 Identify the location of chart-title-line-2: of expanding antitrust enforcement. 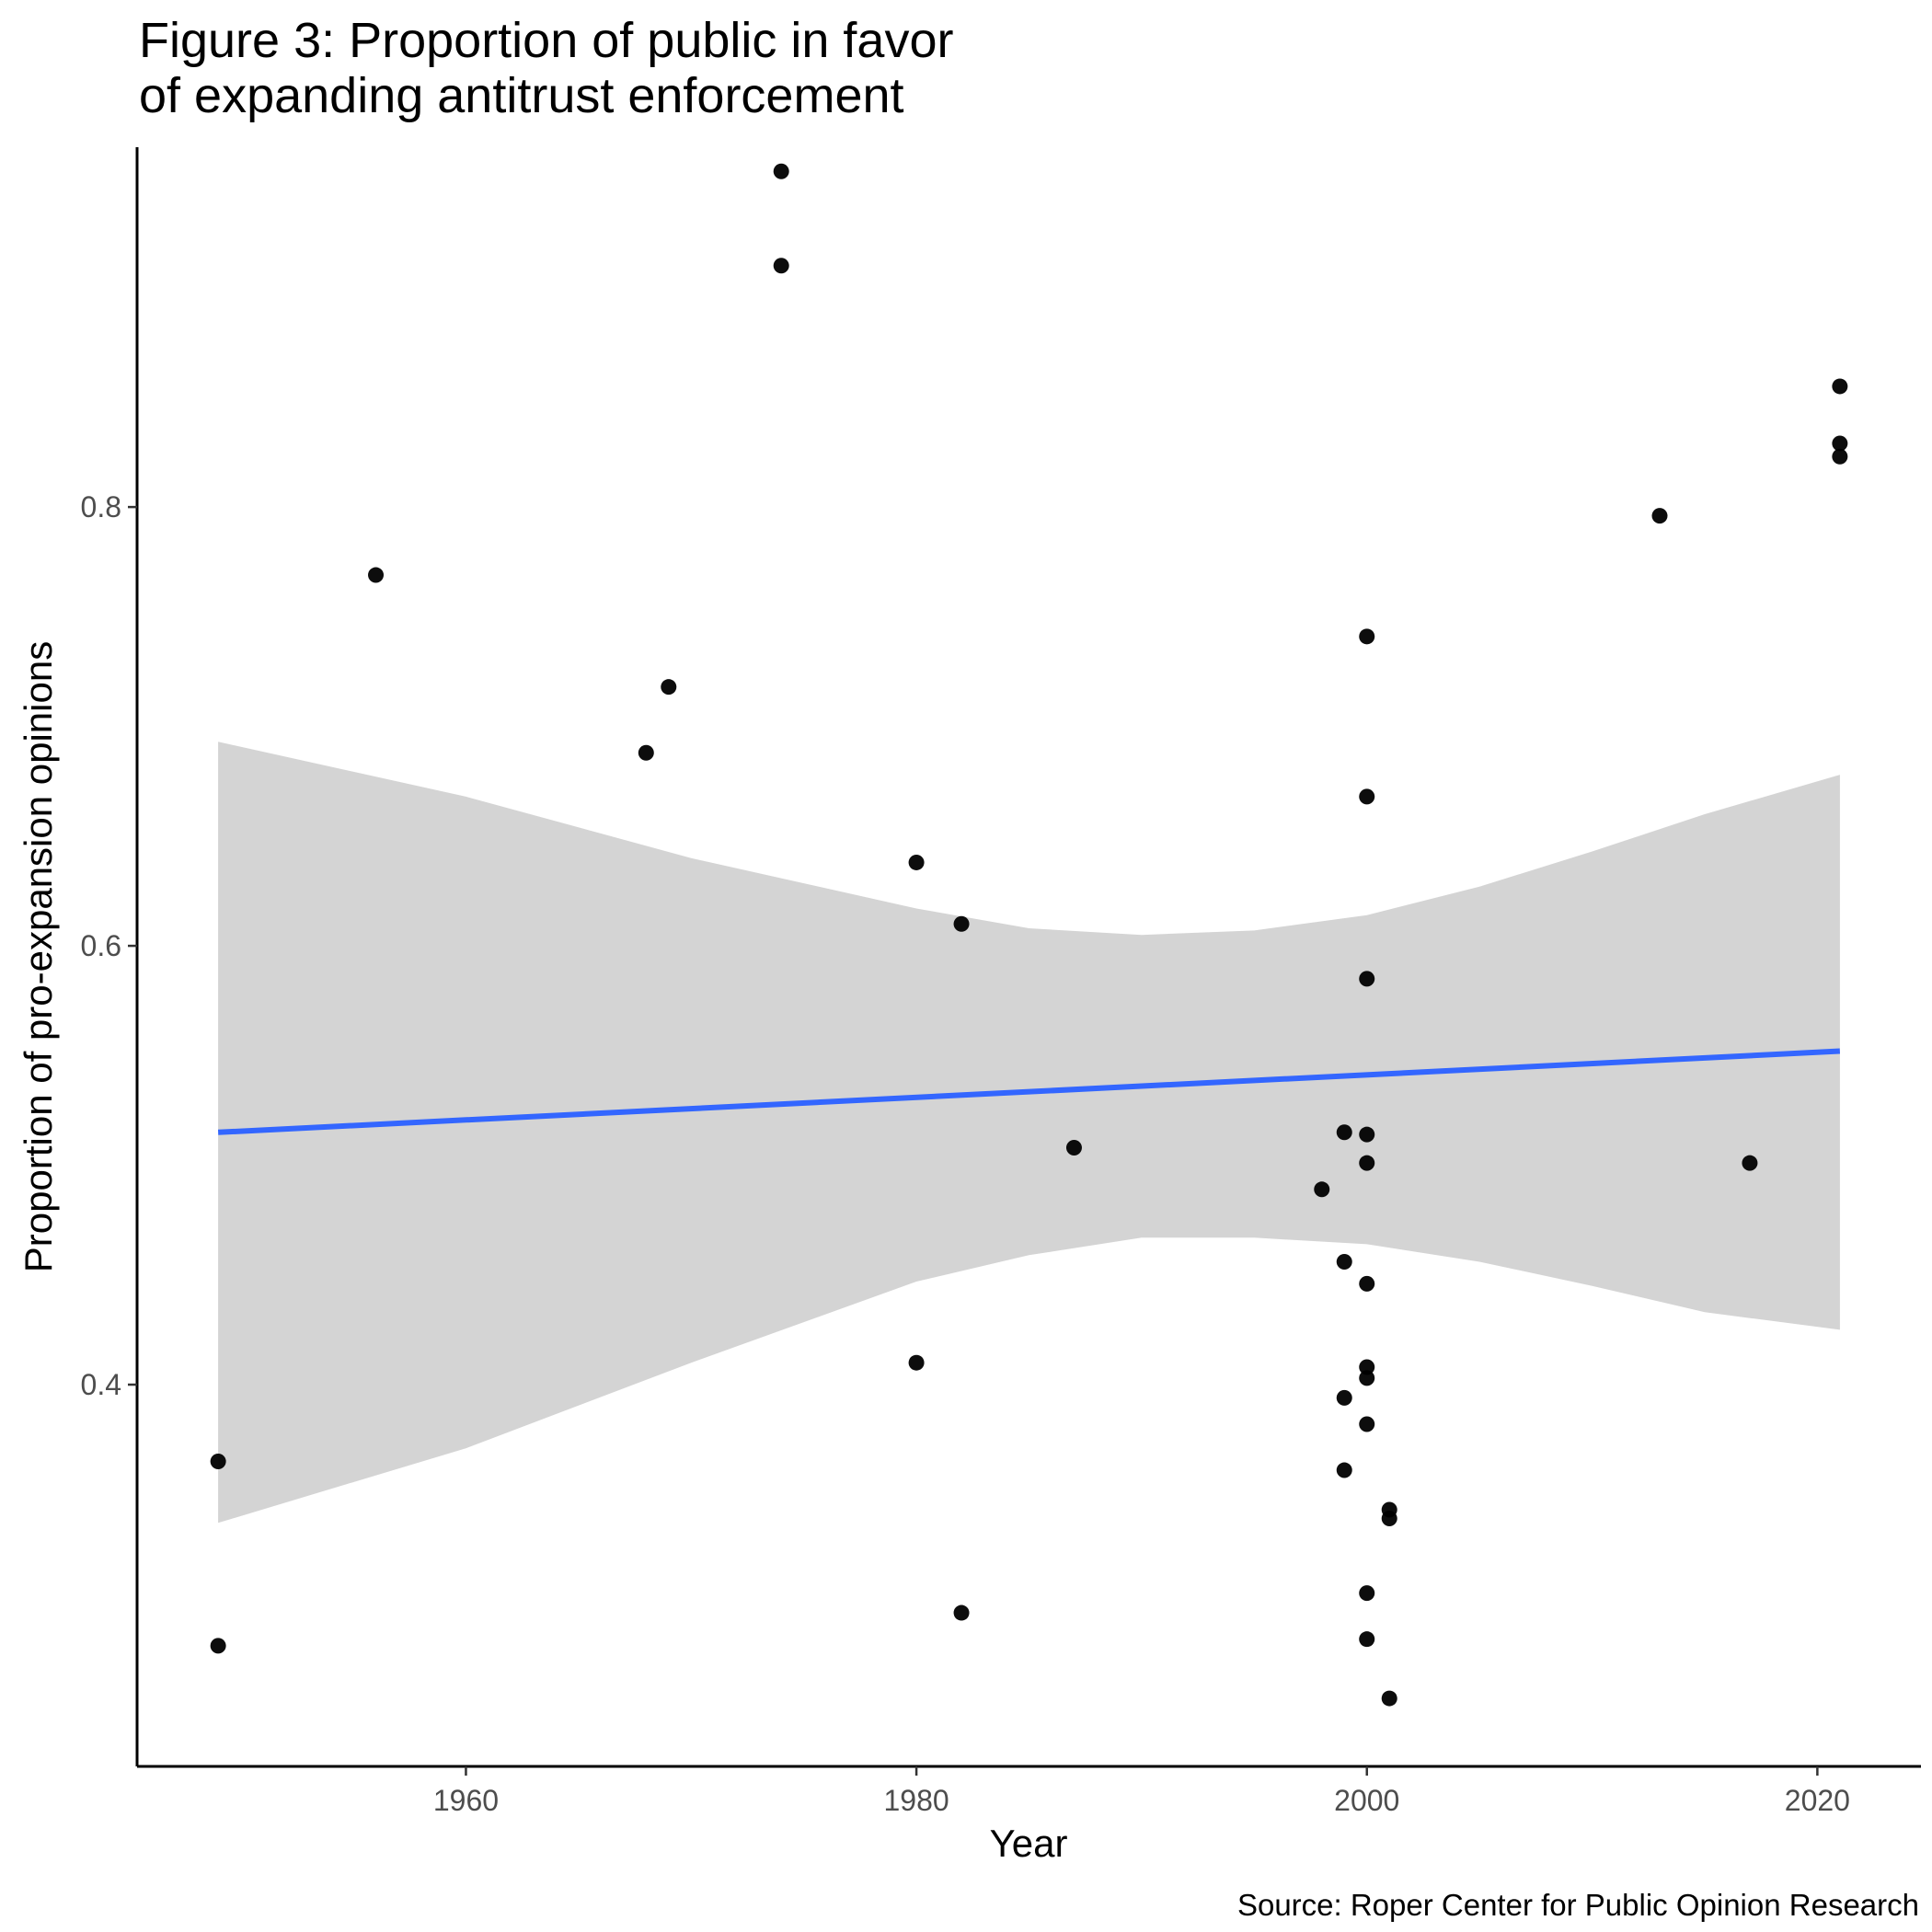
(521, 95).